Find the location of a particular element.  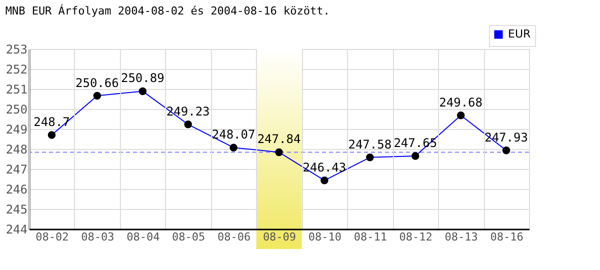

x-tick-label: 08-09 is located at coordinates (279, 237).